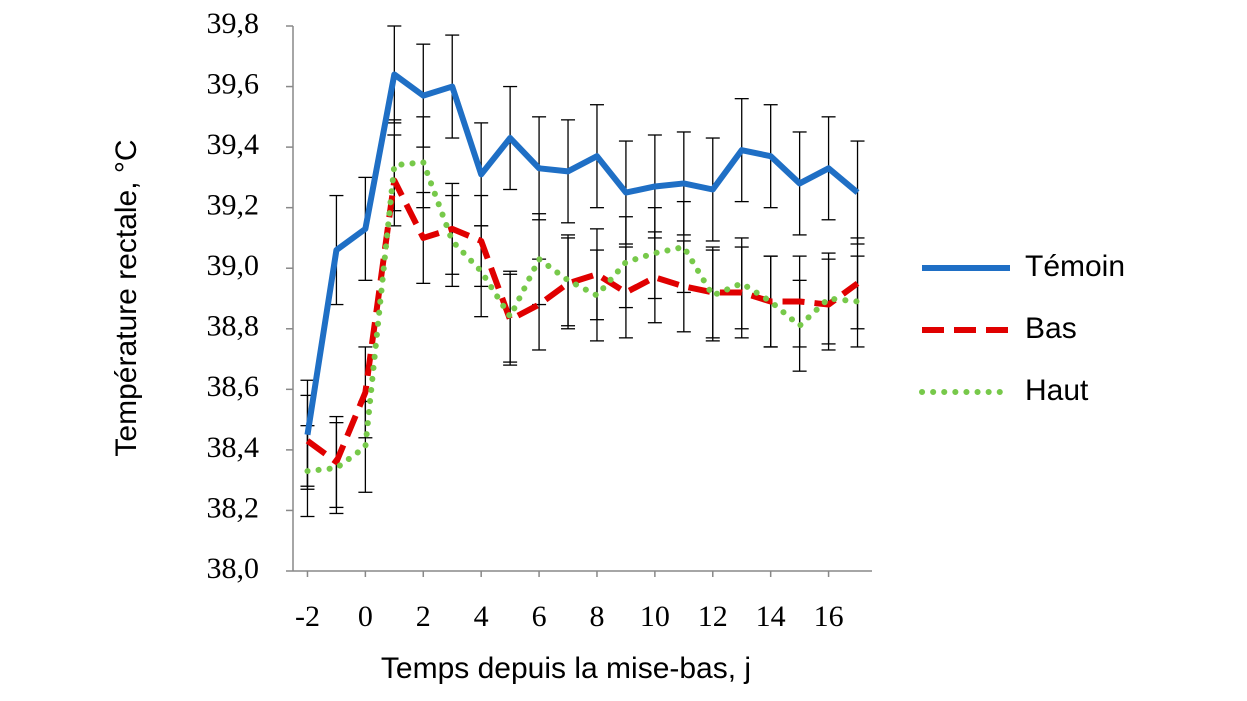  I want to click on y-tick-label: 39,4, so click(233, 144).